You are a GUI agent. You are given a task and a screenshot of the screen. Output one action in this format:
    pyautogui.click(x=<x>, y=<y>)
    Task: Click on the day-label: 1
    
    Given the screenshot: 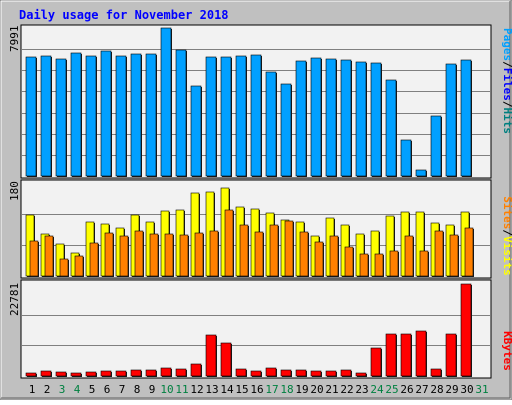 What is the action you would take?
    pyautogui.click(x=32, y=389)
    